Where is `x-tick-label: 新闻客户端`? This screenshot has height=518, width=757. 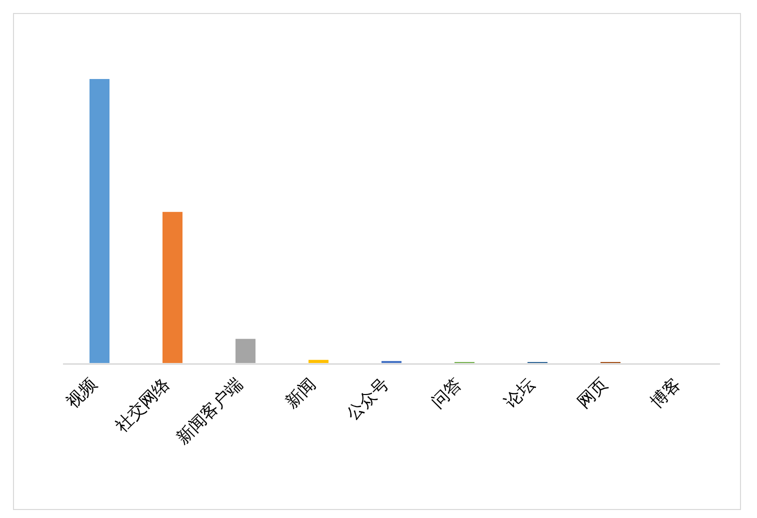 x-tick-label: 新闻客户端 is located at coordinates (209, 411).